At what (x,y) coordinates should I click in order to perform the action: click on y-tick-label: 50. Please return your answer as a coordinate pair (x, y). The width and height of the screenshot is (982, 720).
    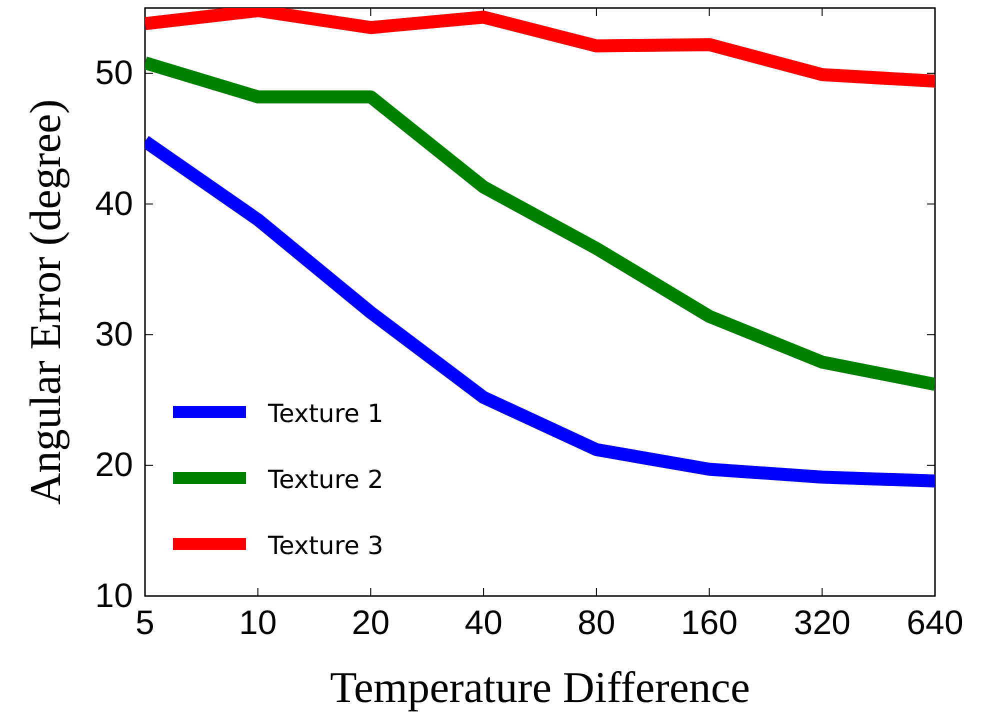
    Looking at the image, I should click on (114, 73).